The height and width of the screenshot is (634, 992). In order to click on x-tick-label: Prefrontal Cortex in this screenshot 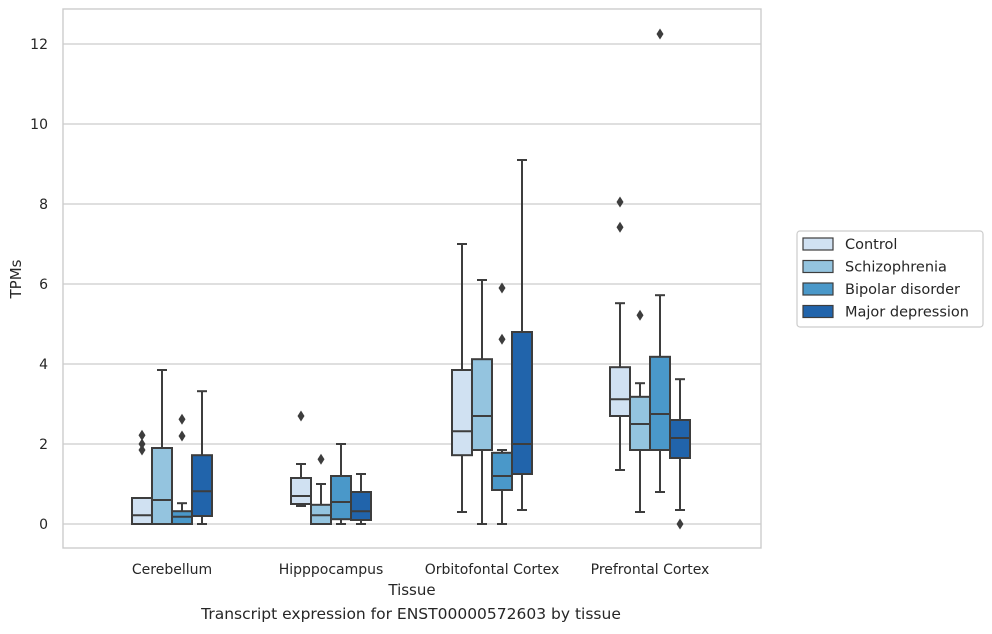, I will do `click(650, 570)`.